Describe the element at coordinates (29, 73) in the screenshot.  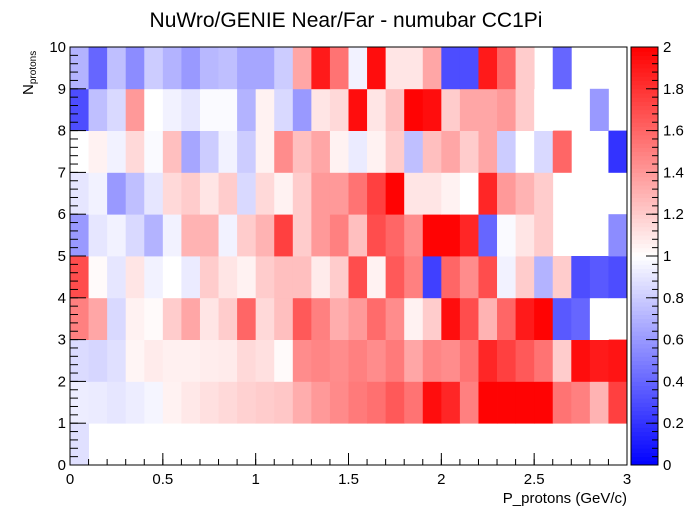
I see `y-axis-title: Nprotons` at that location.